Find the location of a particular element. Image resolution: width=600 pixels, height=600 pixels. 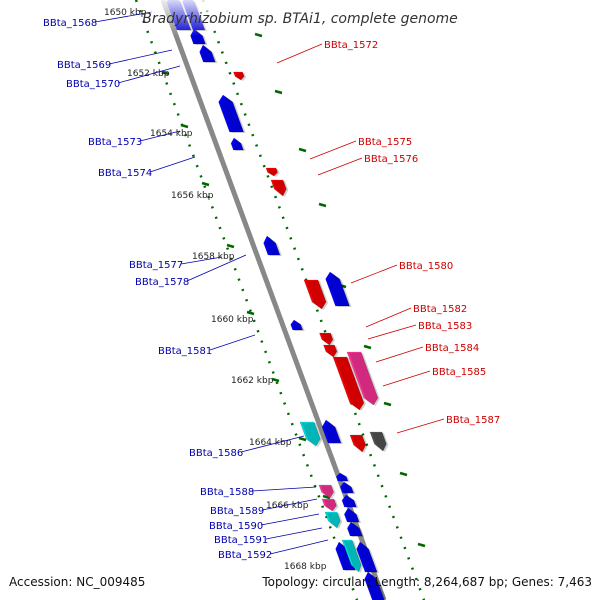

reverse-gene-label: BBta_1577 is located at coordinates (156, 265).